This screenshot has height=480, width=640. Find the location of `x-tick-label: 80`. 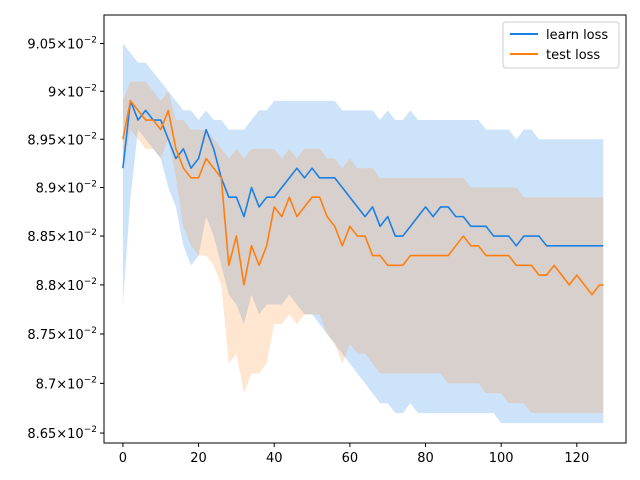

x-tick-label: 80 is located at coordinates (425, 458).